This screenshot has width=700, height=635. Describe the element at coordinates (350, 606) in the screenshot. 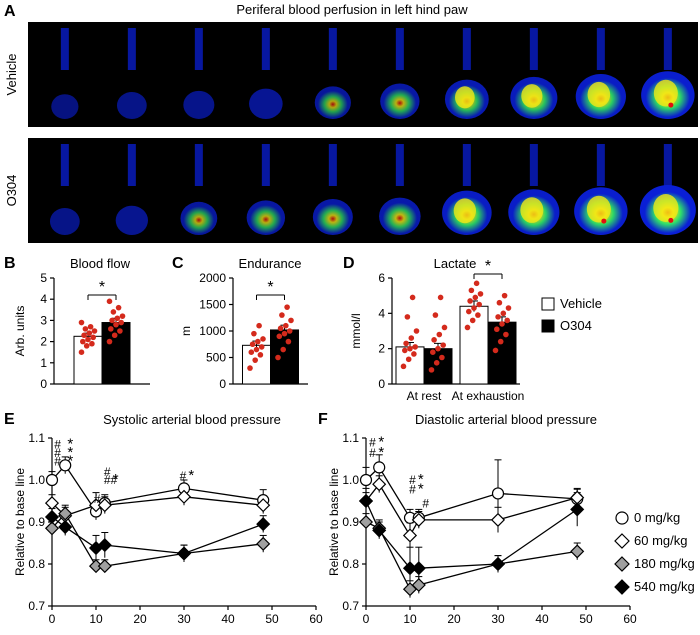

I see `y-tick-label-f-0.7: 0.7` at that location.